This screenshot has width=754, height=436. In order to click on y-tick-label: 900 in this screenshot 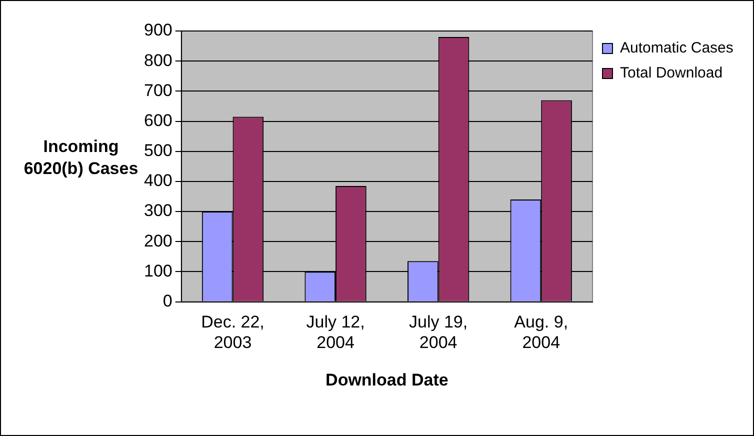, I will do `click(158, 30)`.